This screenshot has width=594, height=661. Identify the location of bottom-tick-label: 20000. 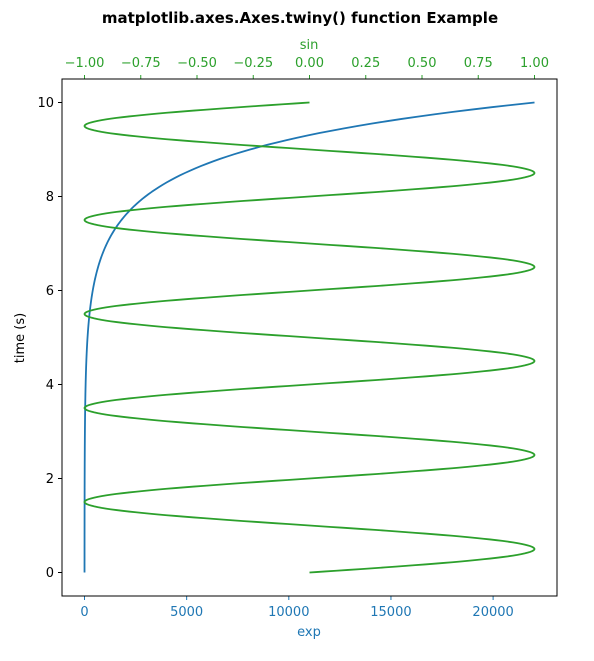
(492, 612).